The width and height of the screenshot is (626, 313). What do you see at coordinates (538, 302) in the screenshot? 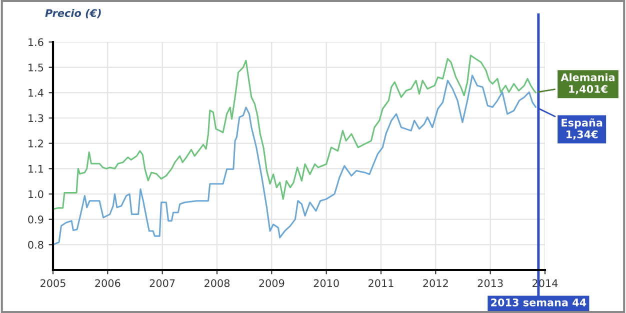
I see `ref-line-label: 2013 semana 44` at bounding box center [538, 302].